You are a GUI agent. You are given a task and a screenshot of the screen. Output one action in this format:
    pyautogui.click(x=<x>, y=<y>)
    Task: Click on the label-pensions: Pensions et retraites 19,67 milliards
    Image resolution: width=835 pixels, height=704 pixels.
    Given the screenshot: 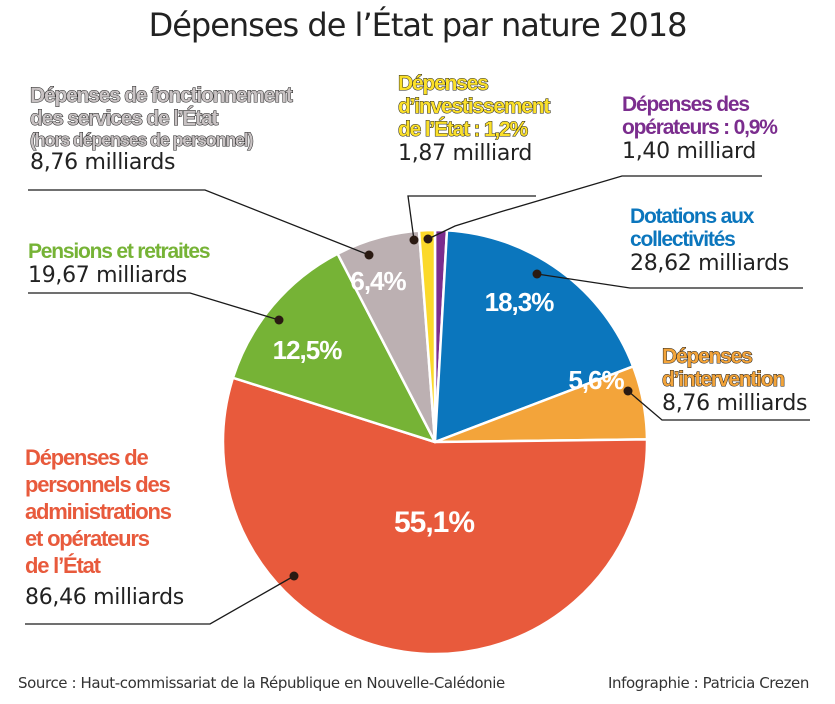 What is the action you would take?
    pyautogui.click(x=119, y=264)
    